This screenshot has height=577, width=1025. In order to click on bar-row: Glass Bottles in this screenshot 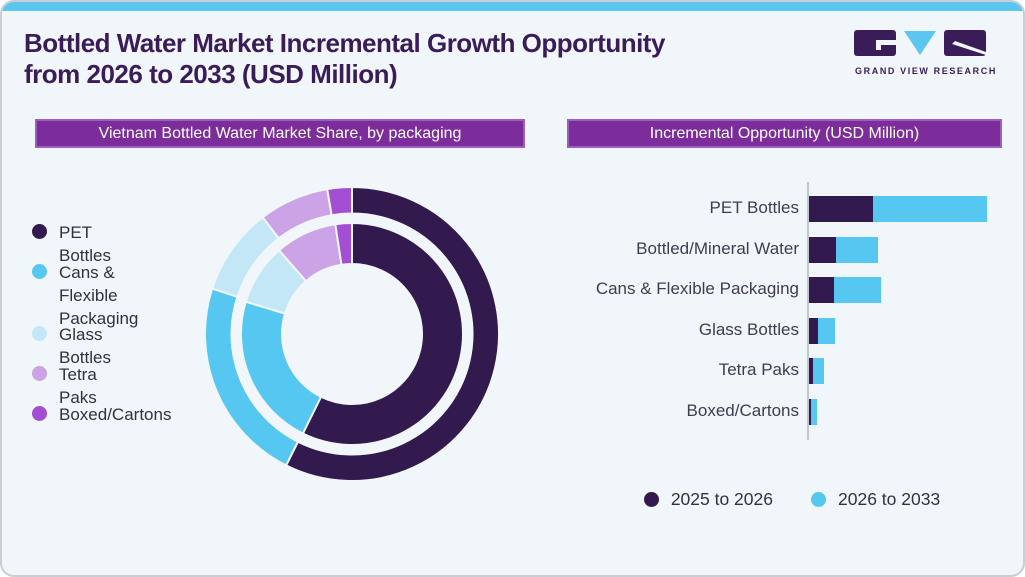, I will do `click(792, 330)`.